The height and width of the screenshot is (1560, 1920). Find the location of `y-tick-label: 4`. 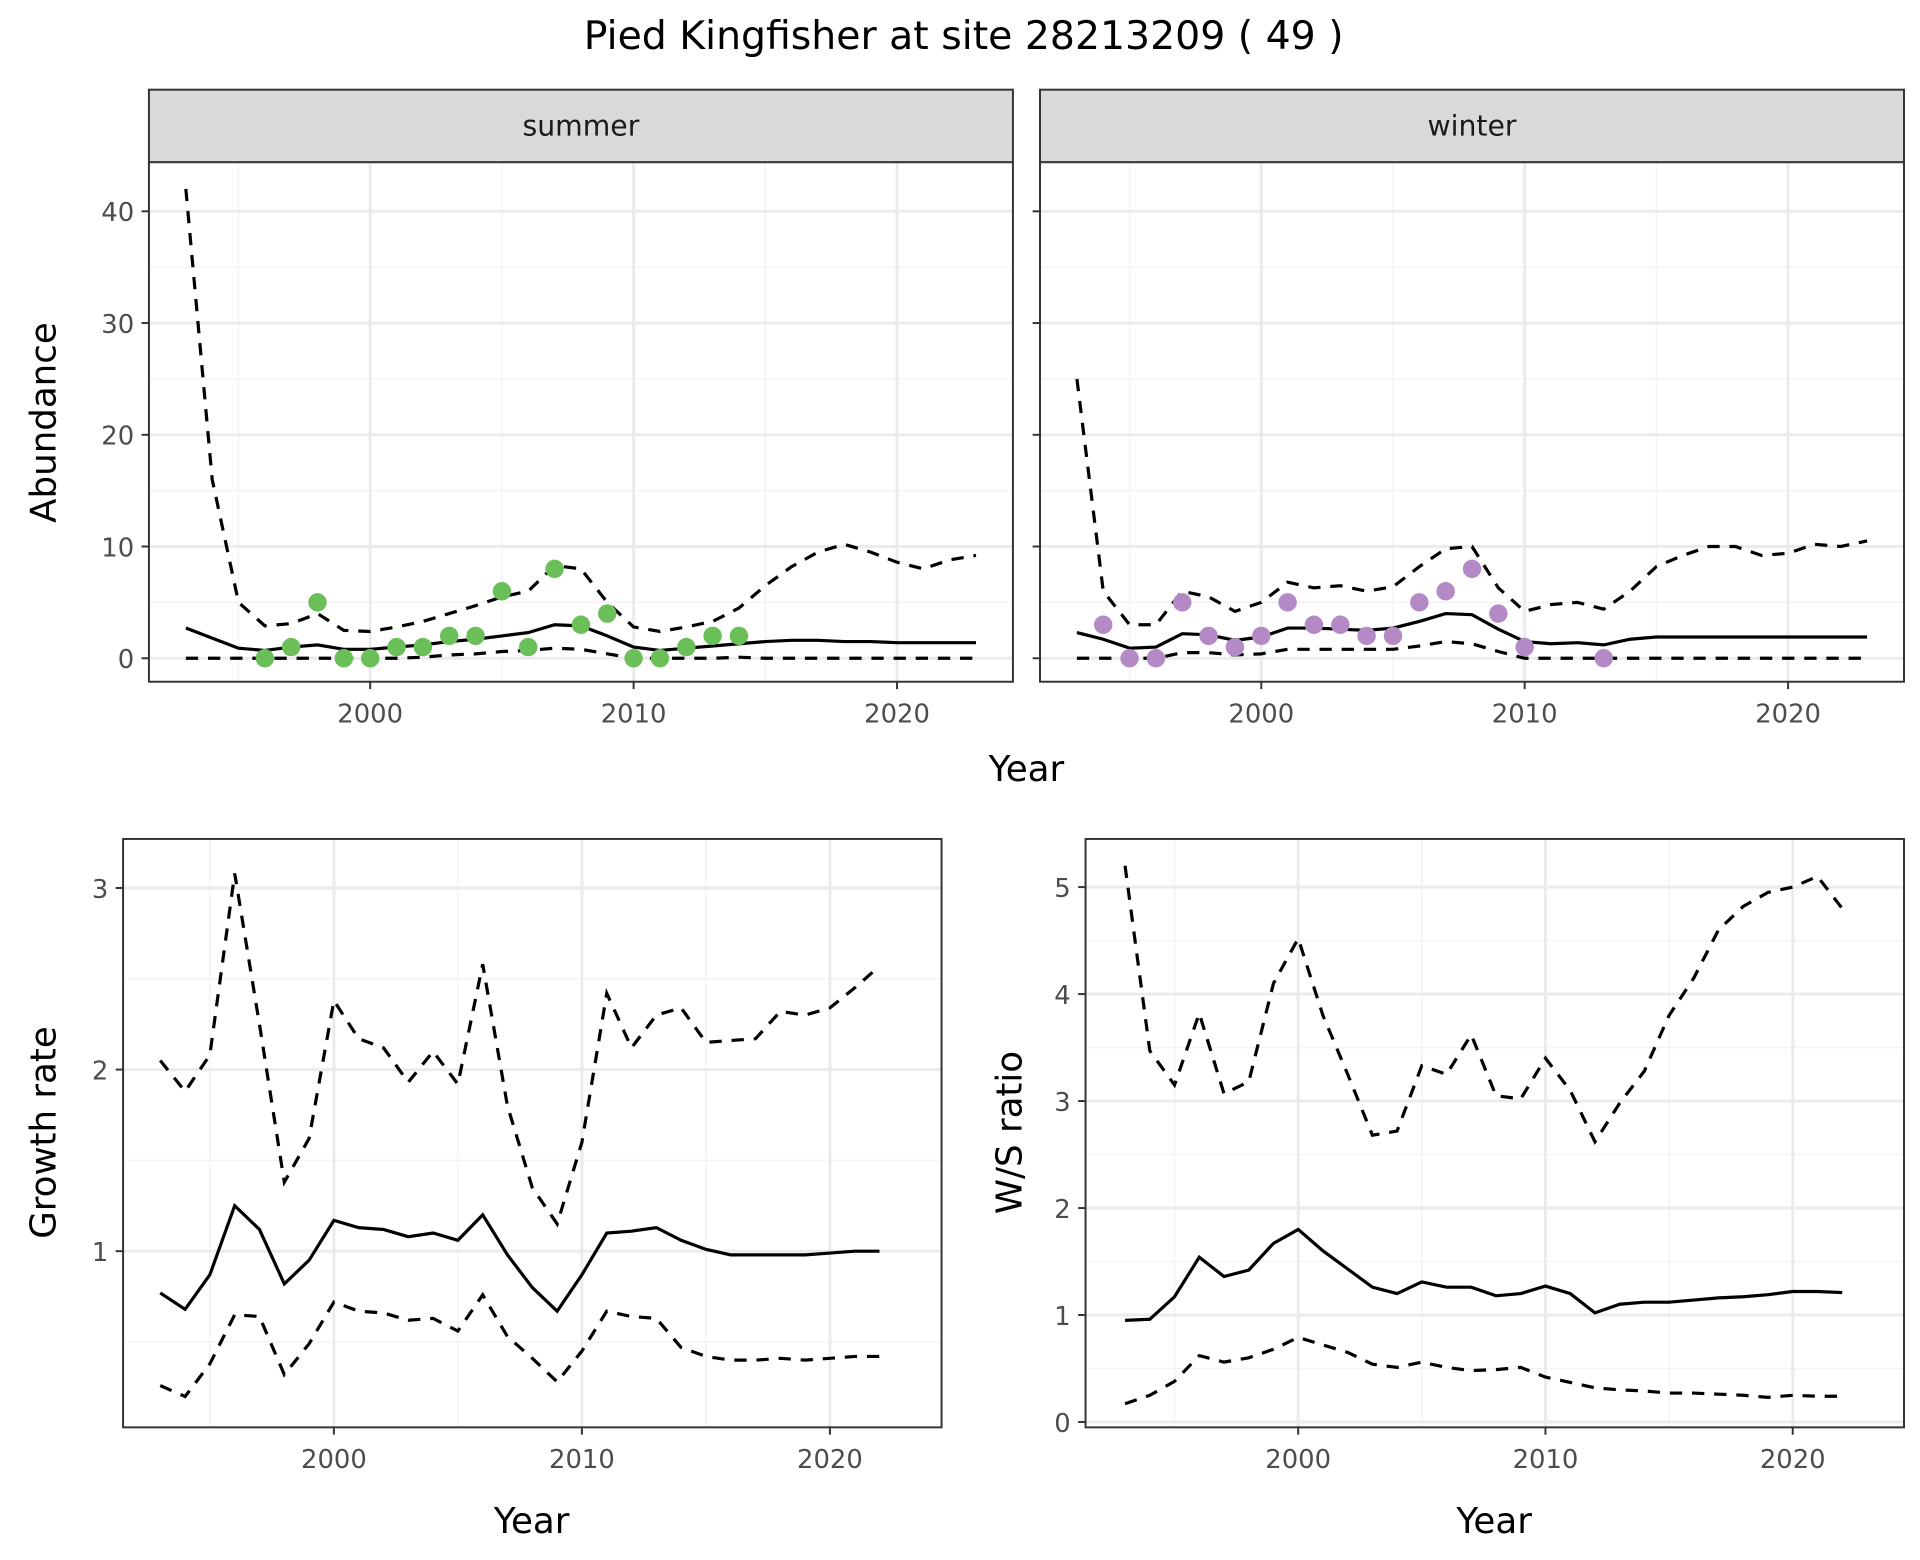

y-tick-label: 4 is located at coordinates (1062, 996).